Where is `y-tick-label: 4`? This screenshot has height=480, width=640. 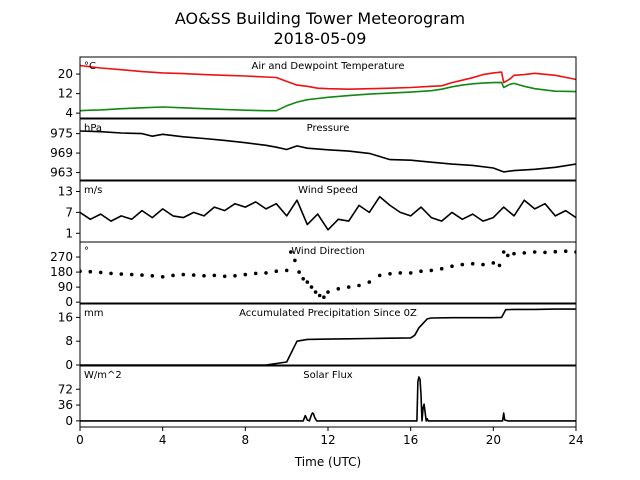 y-tick-label: 4 is located at coordinates (69, 113).